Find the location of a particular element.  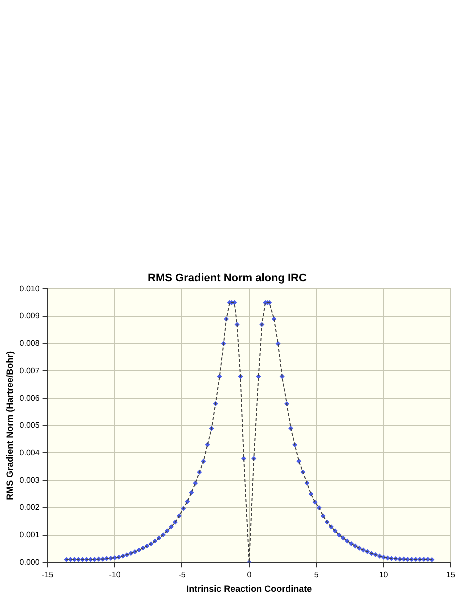

y-tick-label: 0.005 is located at coordinates (30, 425).